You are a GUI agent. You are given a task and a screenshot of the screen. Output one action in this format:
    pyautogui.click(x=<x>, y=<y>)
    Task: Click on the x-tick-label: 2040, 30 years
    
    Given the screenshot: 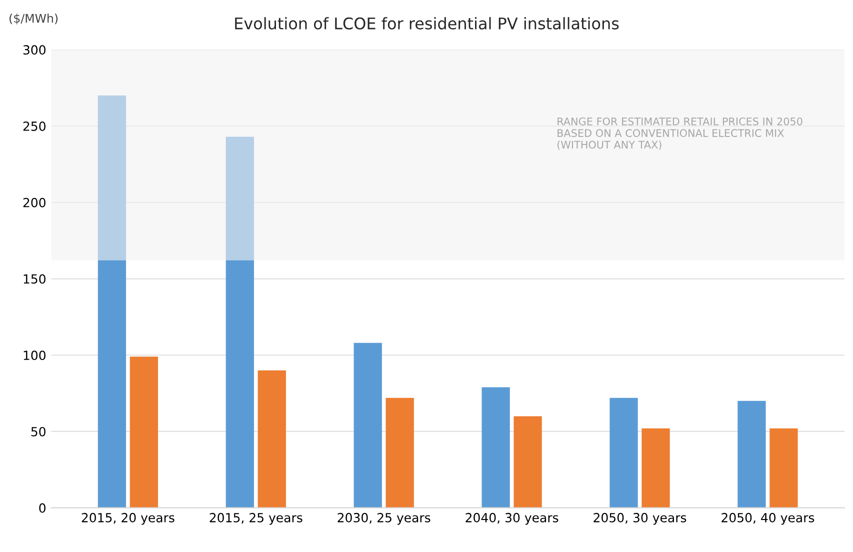 What is the action you would take?
    pyautogui.click(x=512, y=518)
    